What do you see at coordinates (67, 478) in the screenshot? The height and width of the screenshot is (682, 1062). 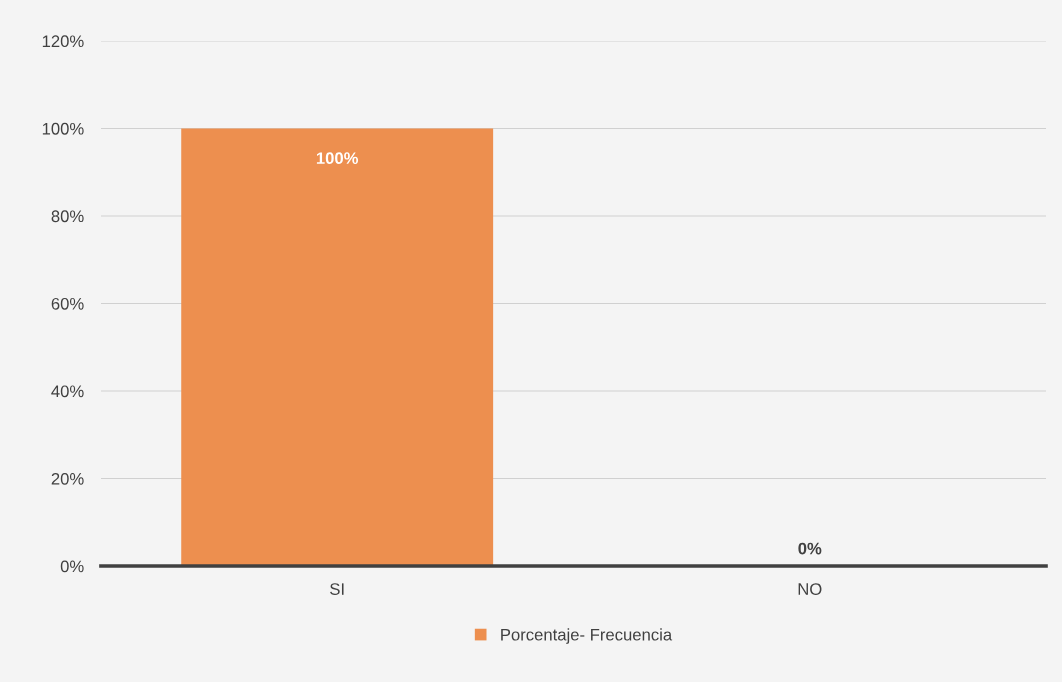 I see `y-tick-label: 20%` at bounding box center [67, 478].